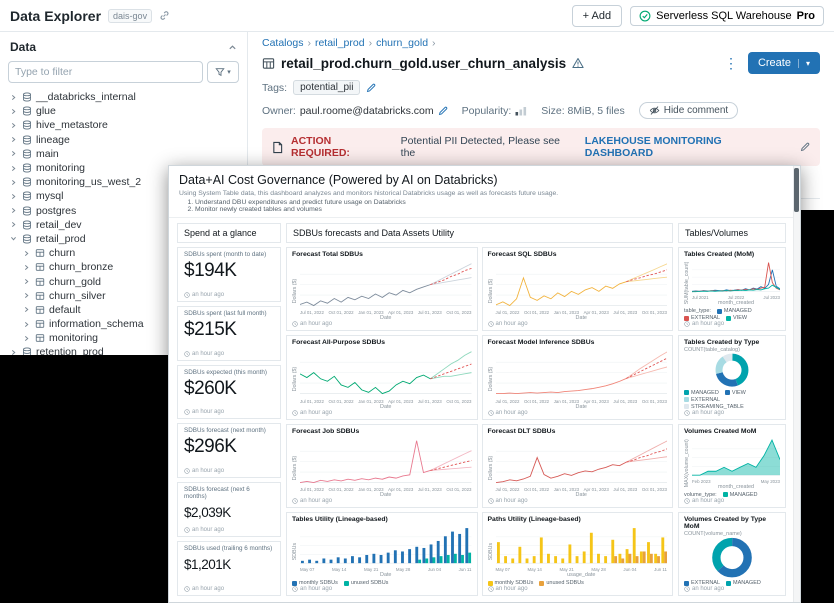 This screenshot has width=834, height=603. What do you see at coordinates (653, 147) in the screenshot?
I see `lakehouse-monitoring-dashboard-link: LAKEHOUSE MONITORING DASHBOARD` at bounding box center [653, 147].